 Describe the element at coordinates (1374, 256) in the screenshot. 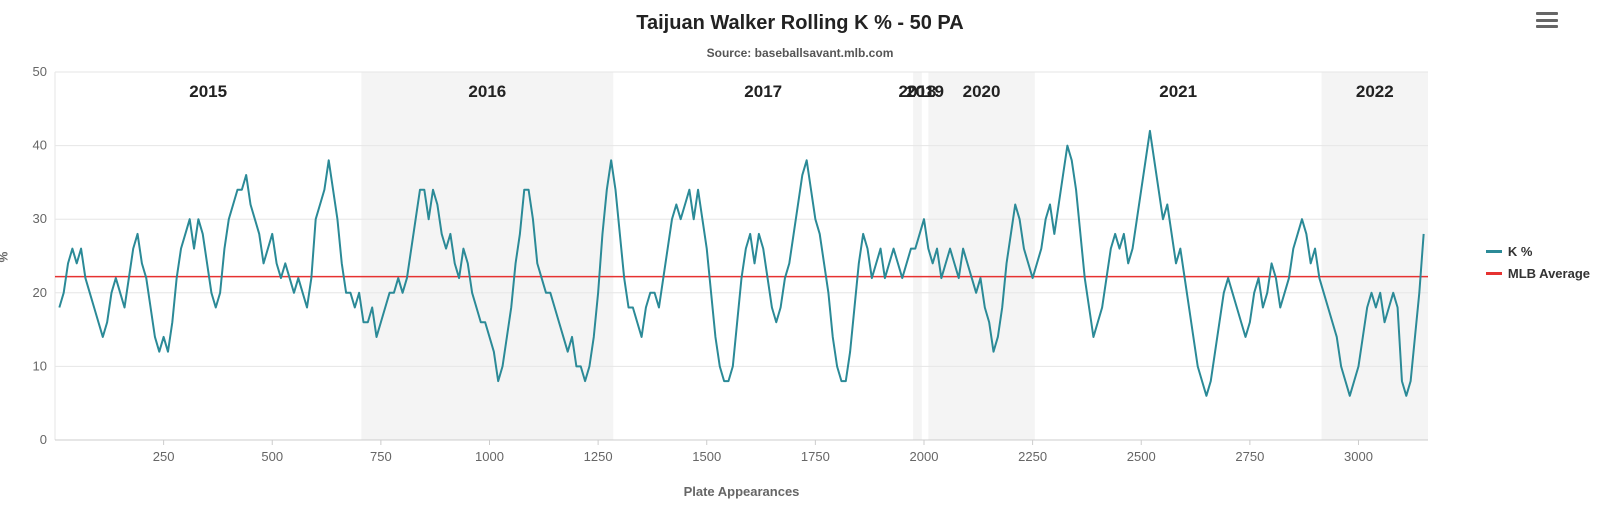

I see `season-band-2022` at that location.